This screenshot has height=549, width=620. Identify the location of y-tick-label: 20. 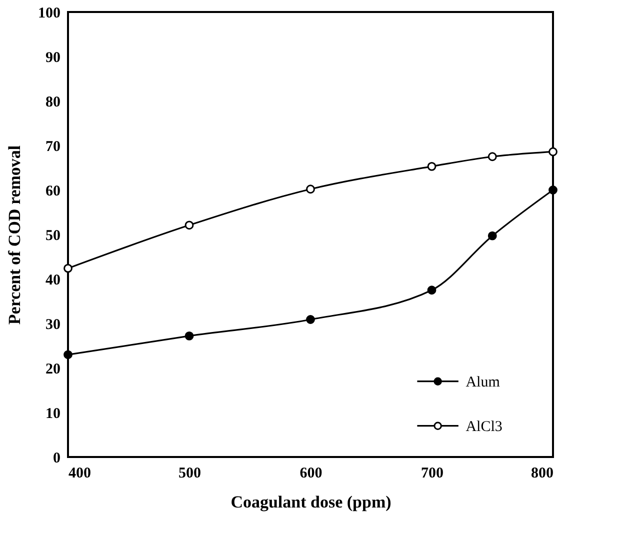
(53, 370).